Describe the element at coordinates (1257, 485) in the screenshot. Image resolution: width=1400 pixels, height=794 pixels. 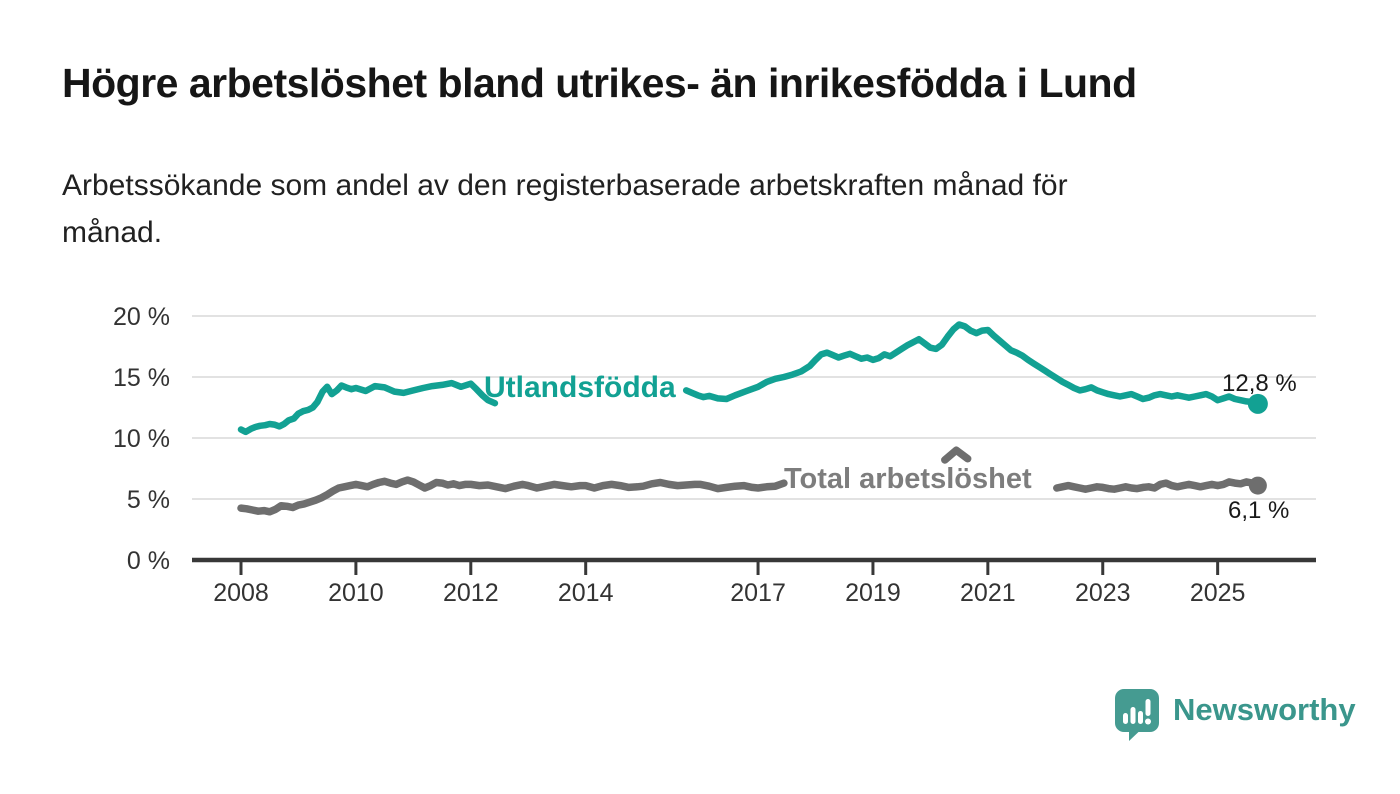
I see `end-dot-total` at that location.